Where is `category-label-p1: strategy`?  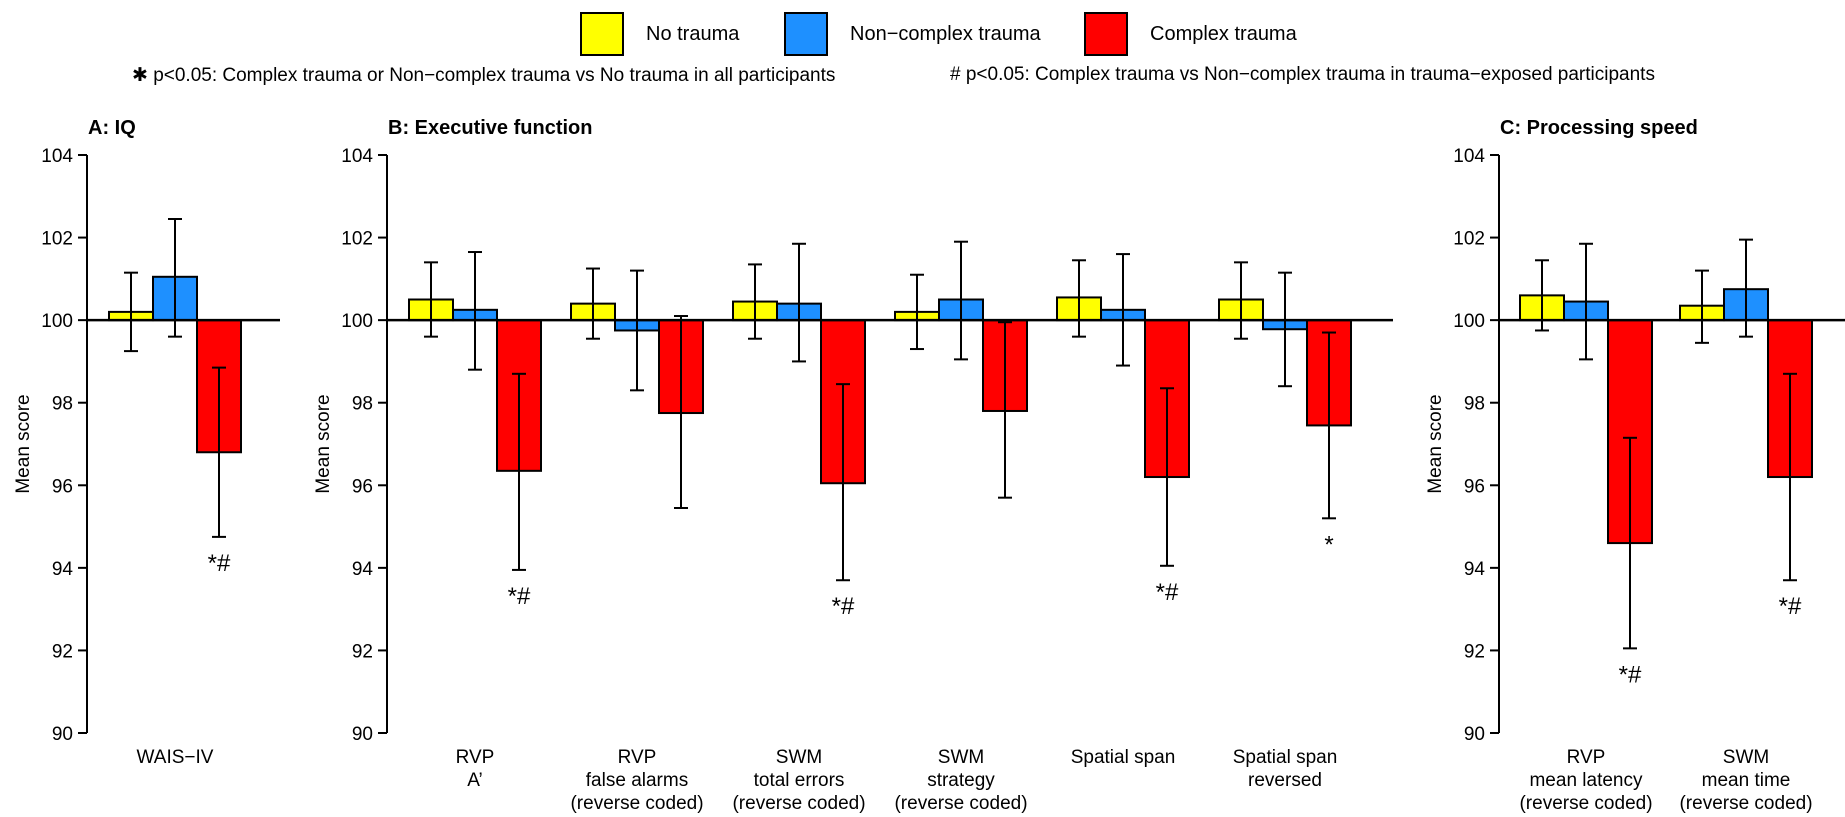 category-label-p1: strategy is located at coordinates (961, 780).